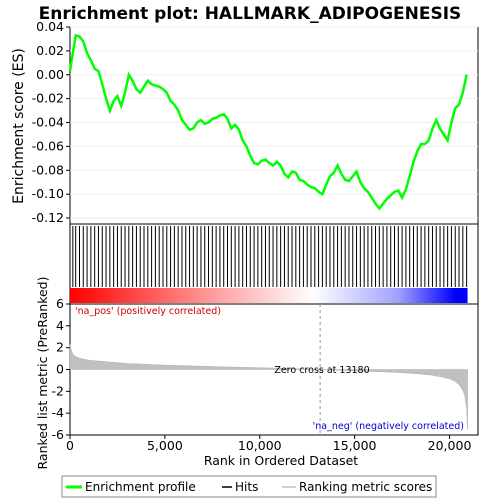 This screenshot has width=500, height=504. I want to click on x-tick-label: 0, so click(70, 445).